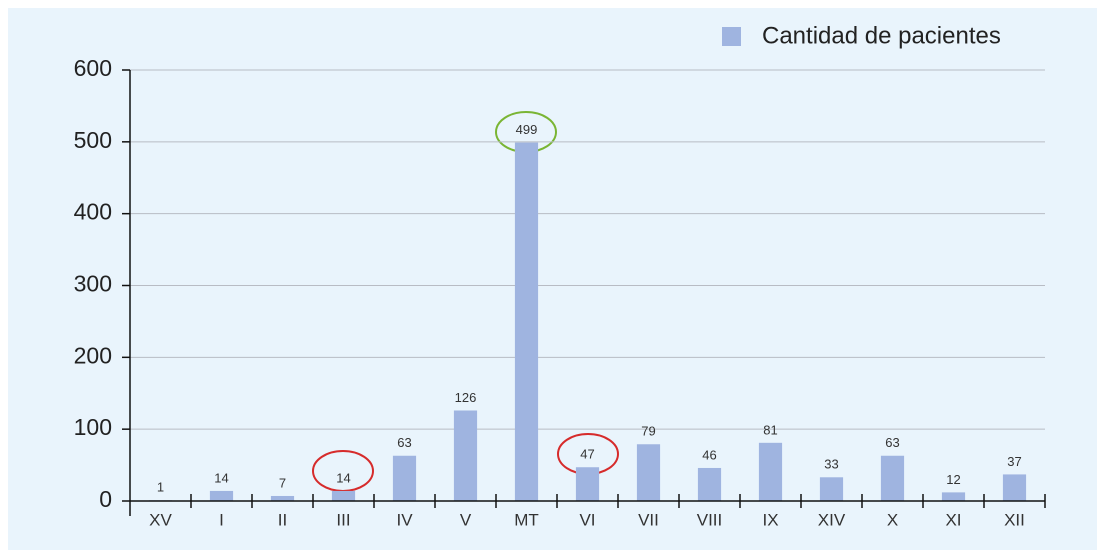  What do you see at coordinates (343, 519) in the screenshot?
I see `x-tick-label: III` at bounding box center [343, 519].